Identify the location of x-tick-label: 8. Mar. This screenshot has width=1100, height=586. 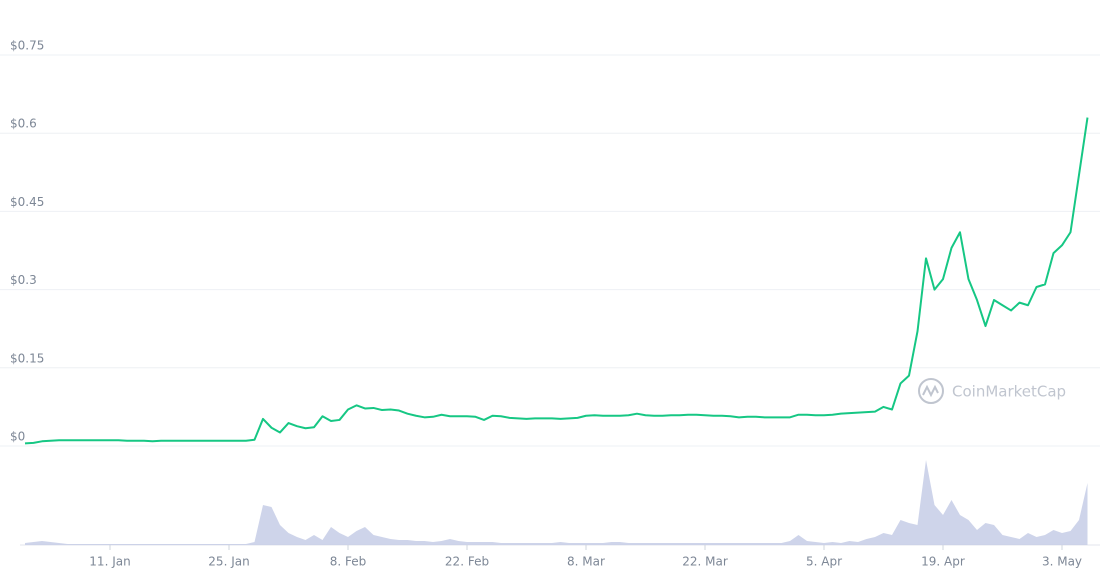
(586, 562).